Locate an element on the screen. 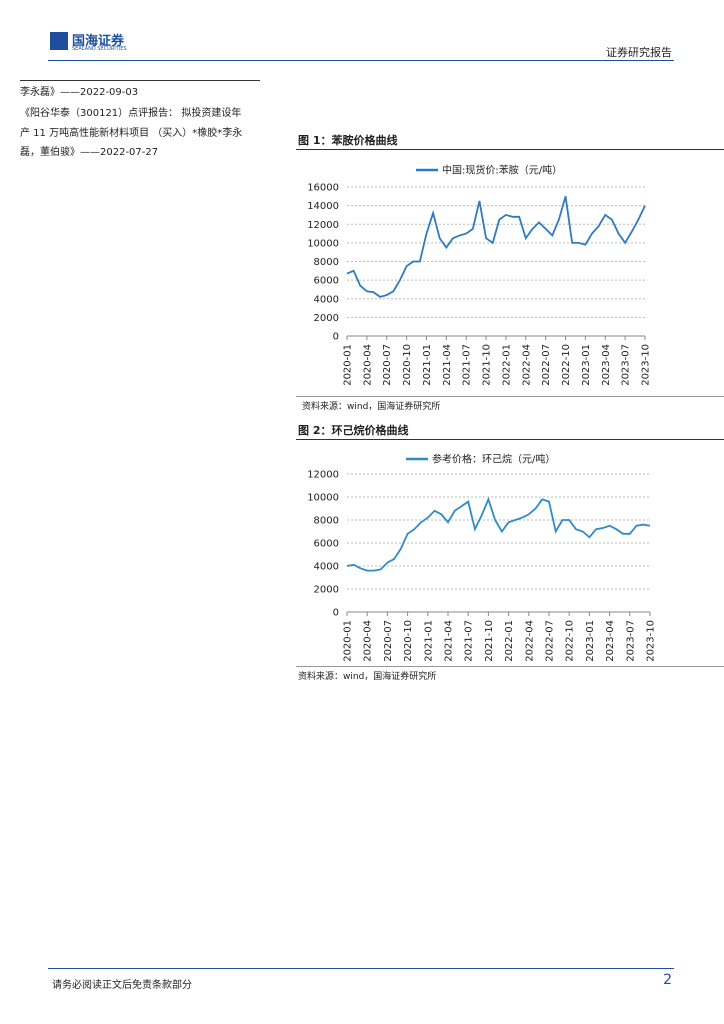  header-rule is located at coordinates (361, 60).